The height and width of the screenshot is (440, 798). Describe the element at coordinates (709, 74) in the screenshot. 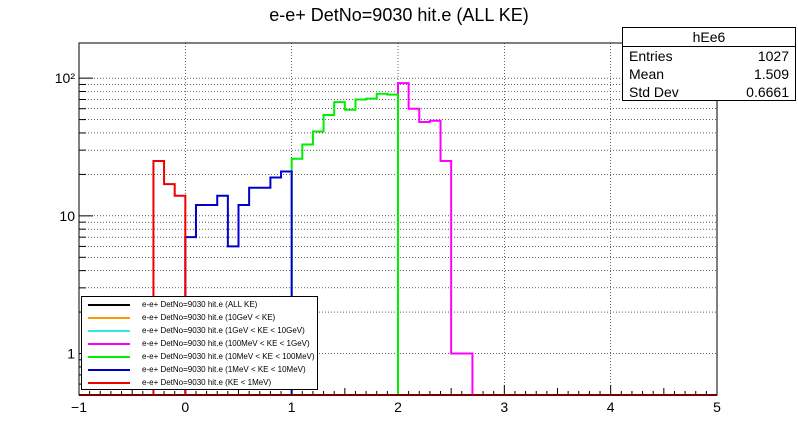

I see `stats-row-mean: Mean 1.509` at that location.